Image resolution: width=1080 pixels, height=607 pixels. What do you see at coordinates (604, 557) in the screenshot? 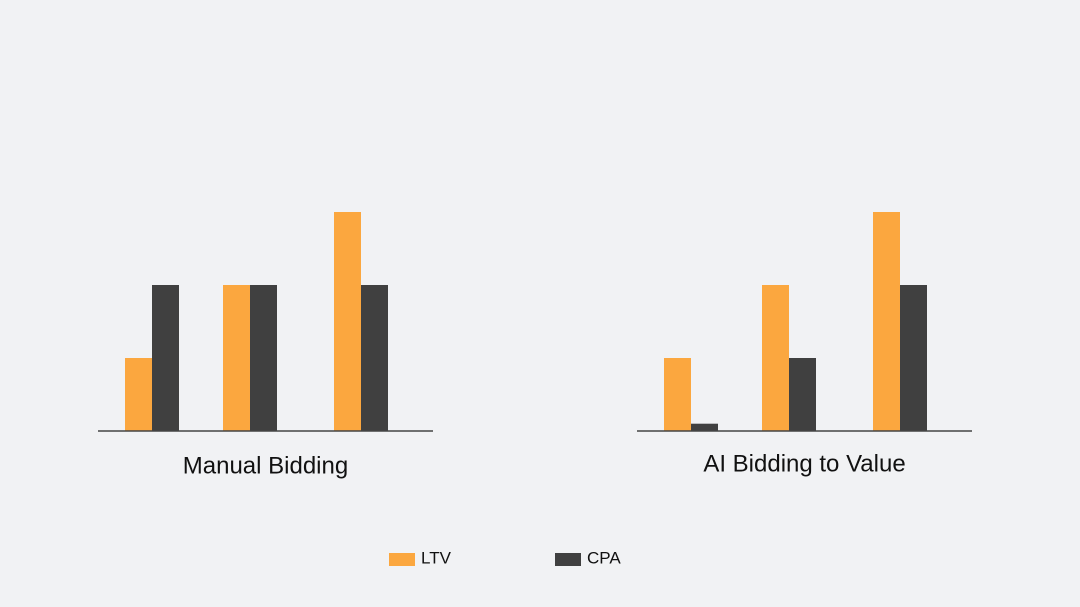
I see `legend-label: CPA` at bounding box center [604, 557].